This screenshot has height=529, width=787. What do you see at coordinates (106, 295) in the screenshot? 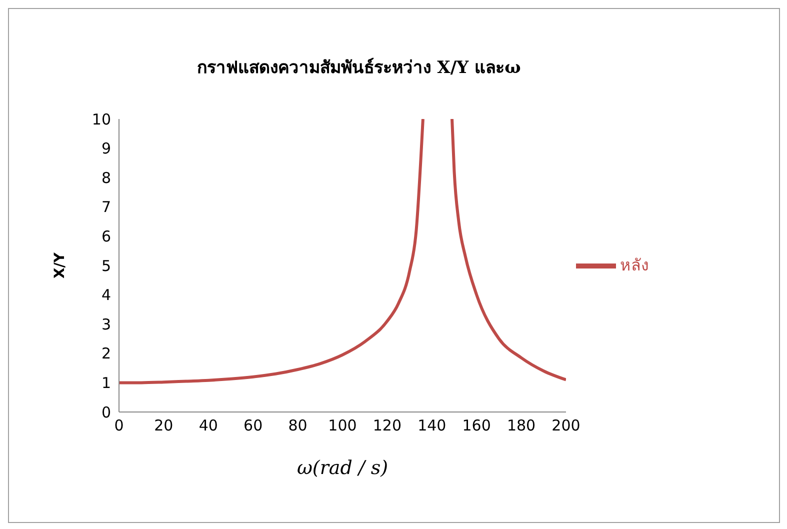
I see `y-tick-label: 4` at bounding box center [106, 295].